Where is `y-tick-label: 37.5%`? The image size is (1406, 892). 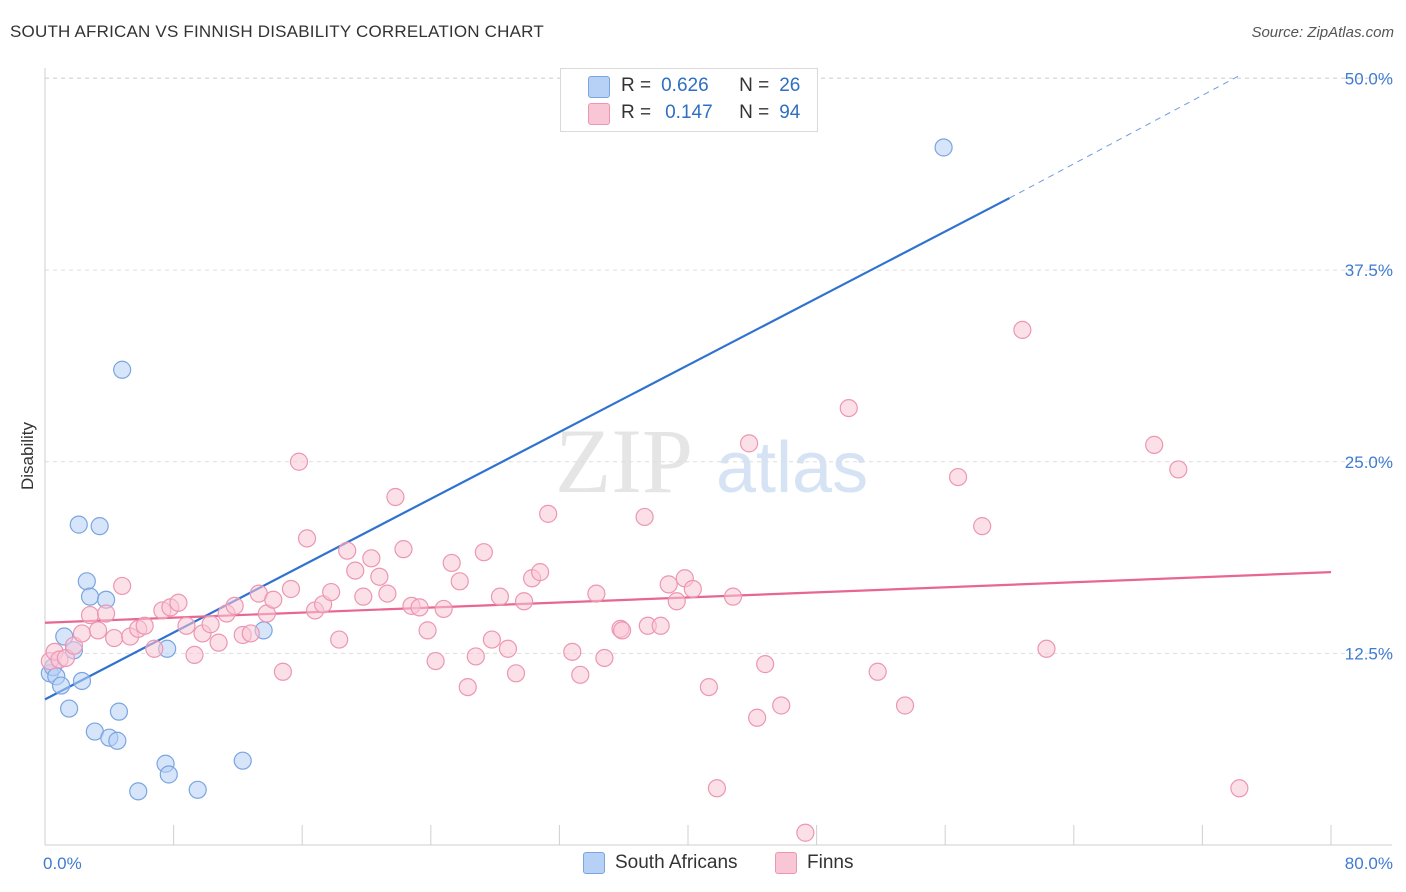 y-tick-label: 37.5% is located at coordinates (1369, 270).